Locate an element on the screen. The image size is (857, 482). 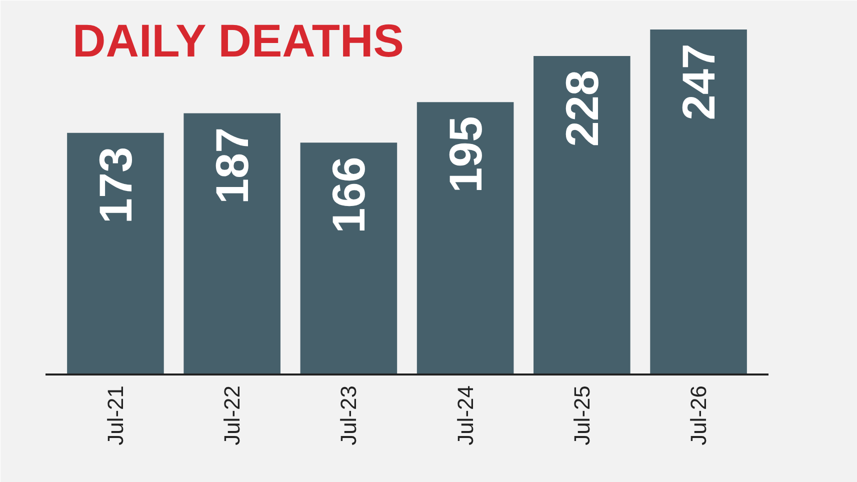
data-label: 166 is located at coordinates (348, 195).